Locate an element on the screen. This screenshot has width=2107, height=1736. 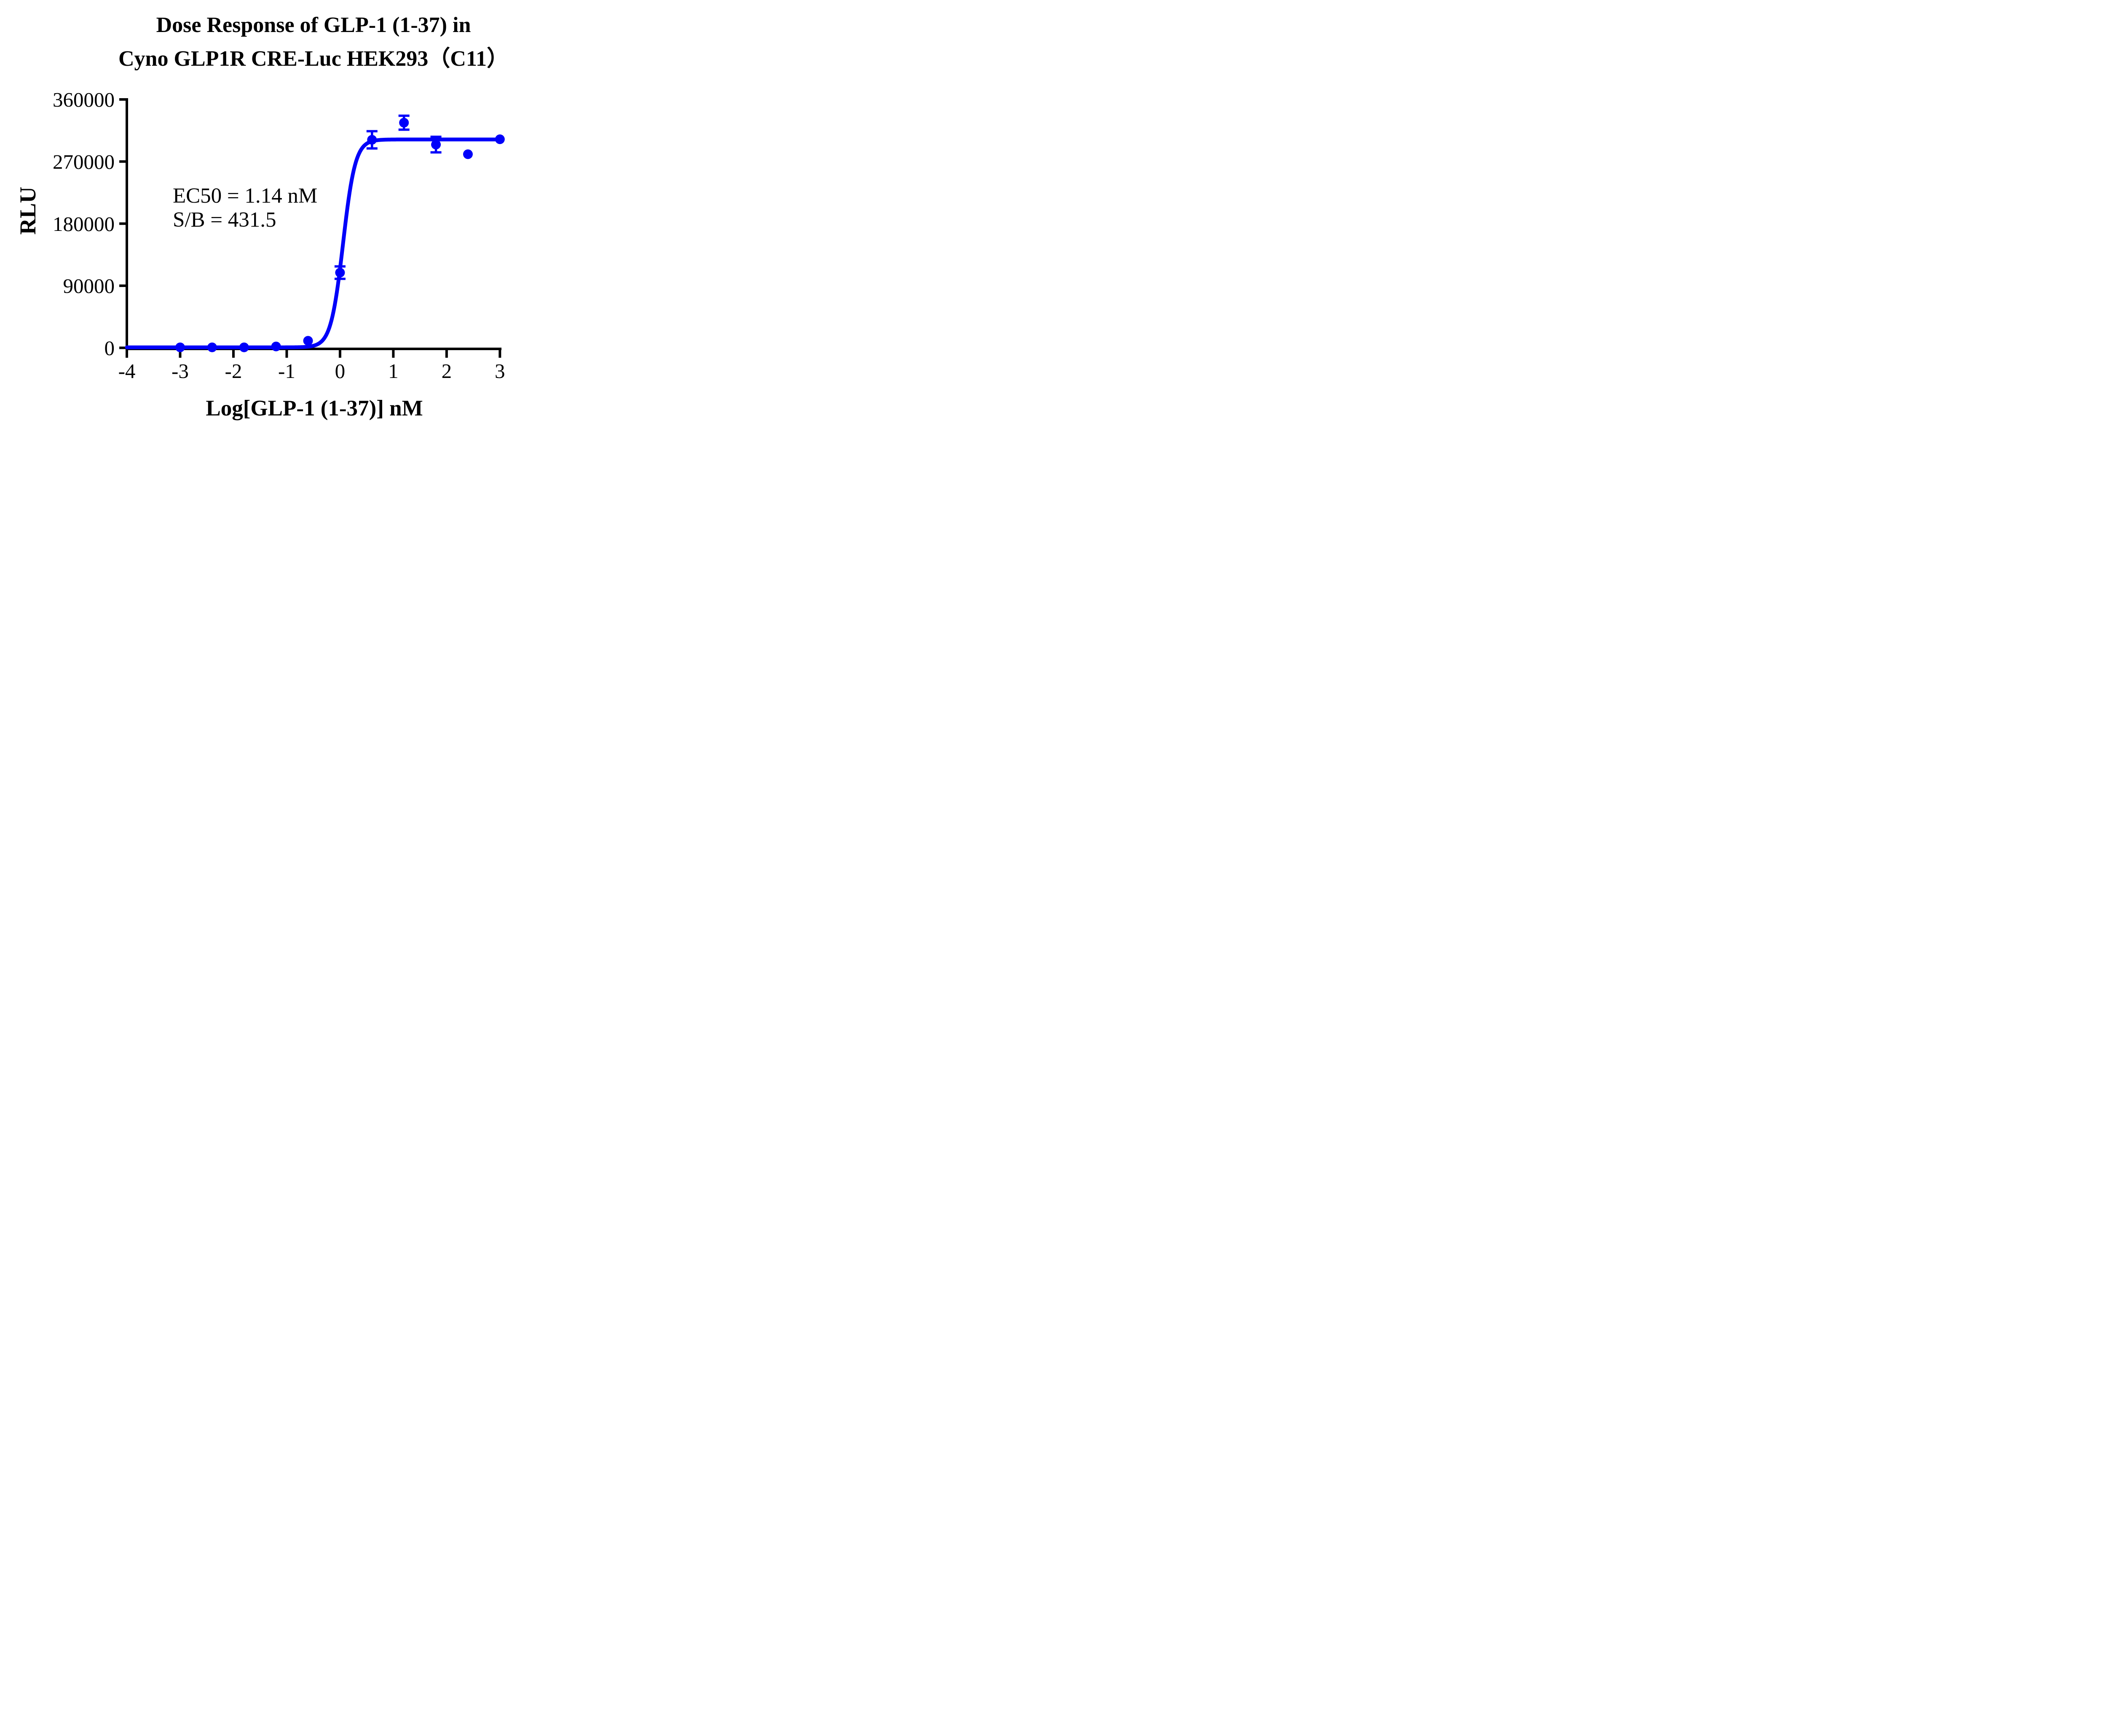
y-tick-label: 360000 is located at coordinates (84, 99).